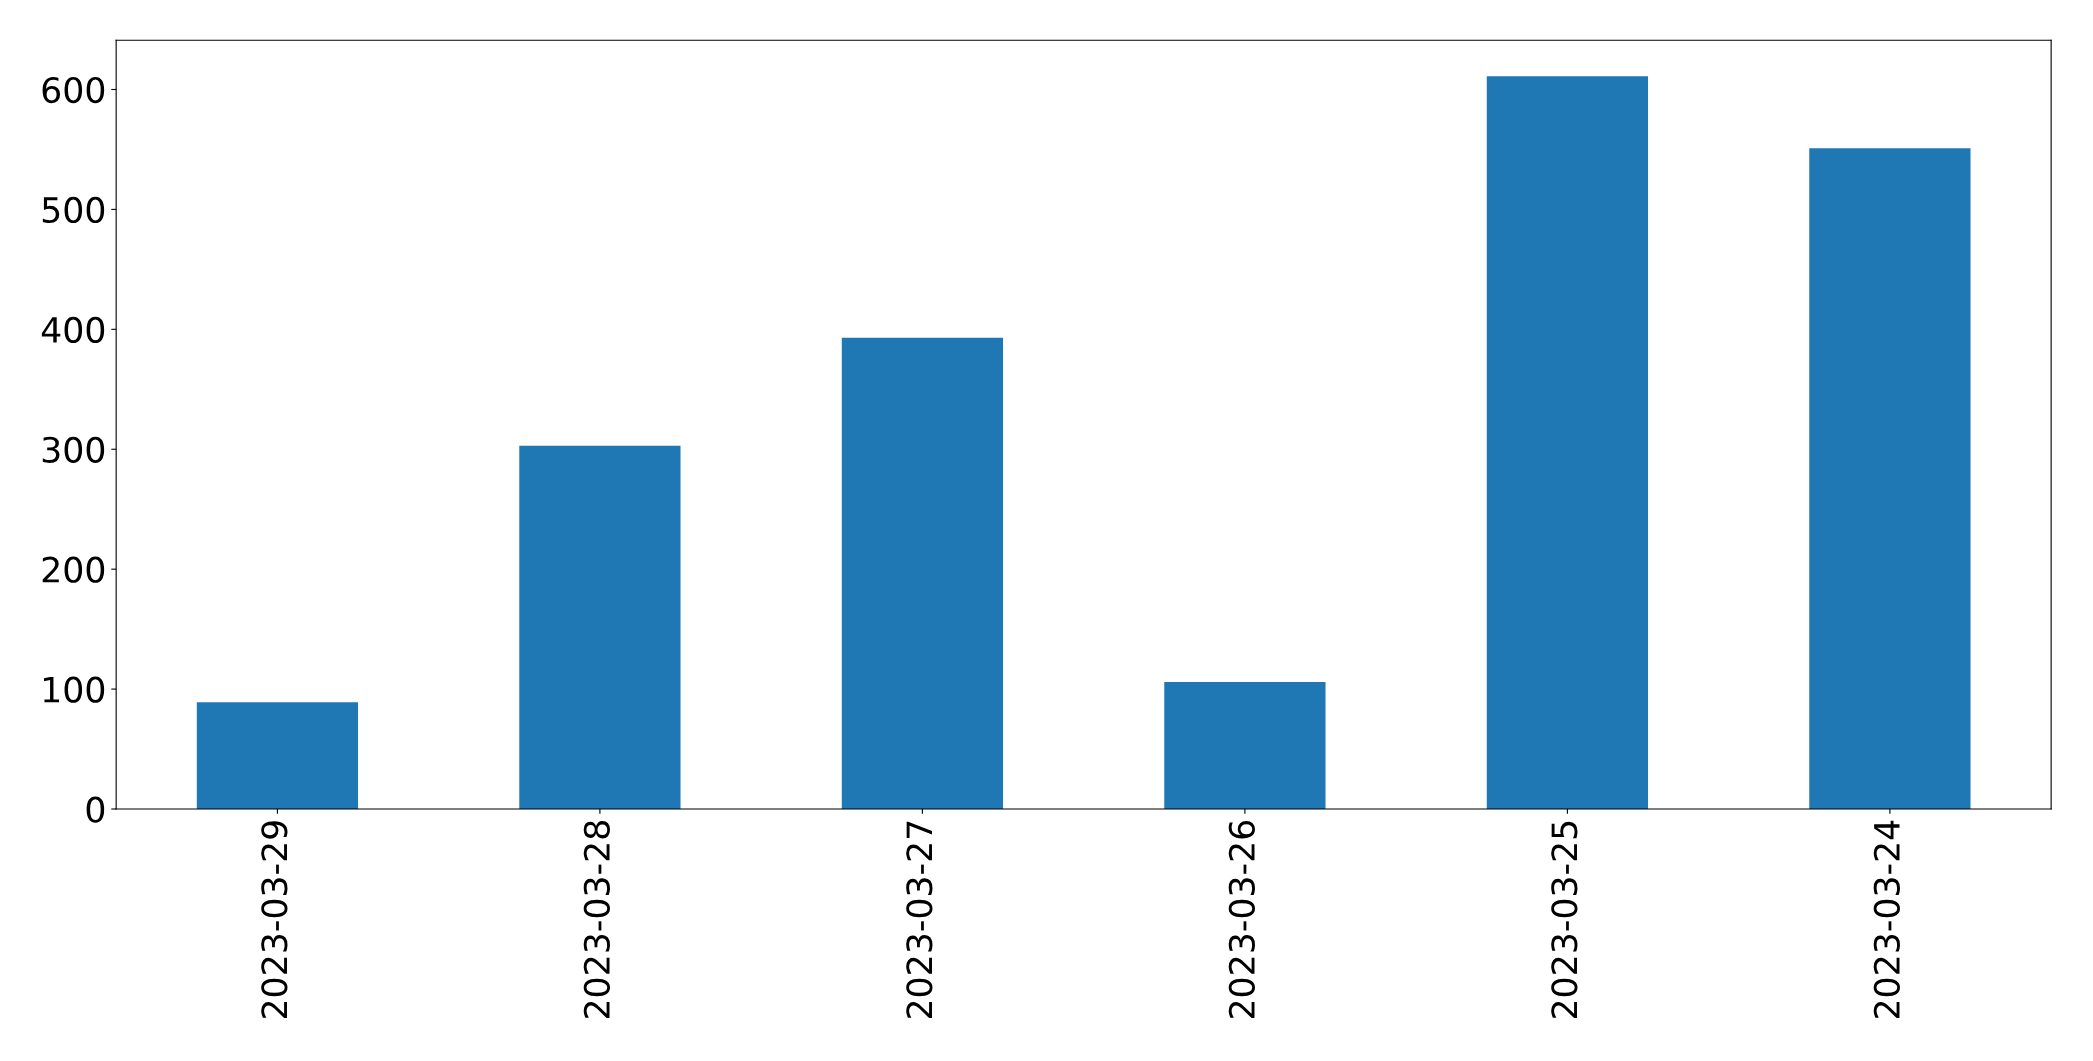  What do you see at coordinates (1564, 919) in the screenshot?
I see `x-tick-label: 2023-03-25` at bounding box center [1564, 919].